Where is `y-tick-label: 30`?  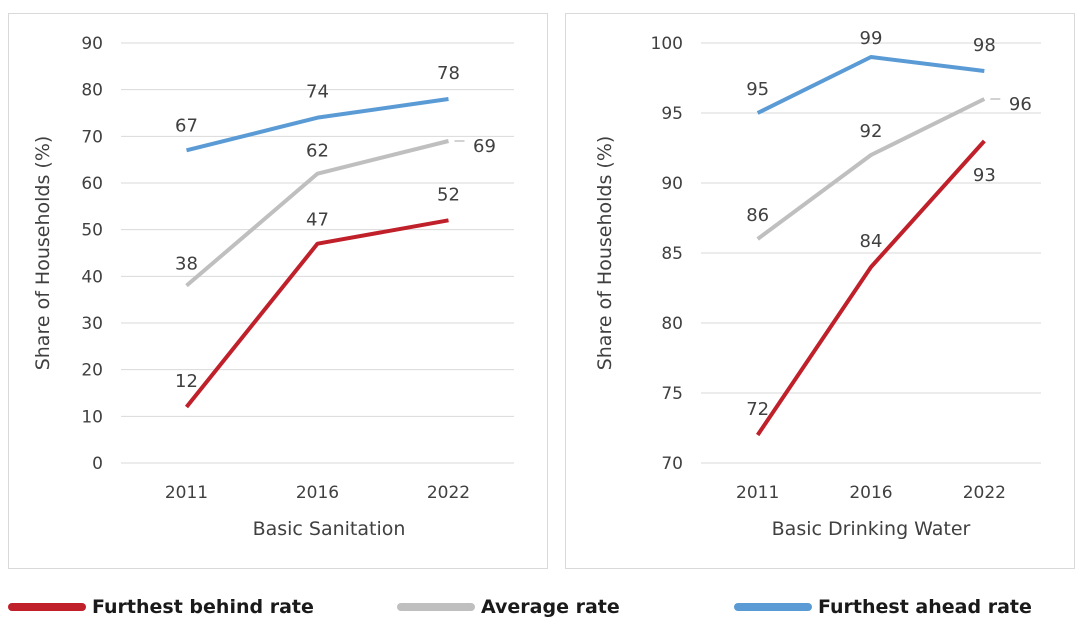 y-tick-label: 30 is located at coordinates (92, 324).